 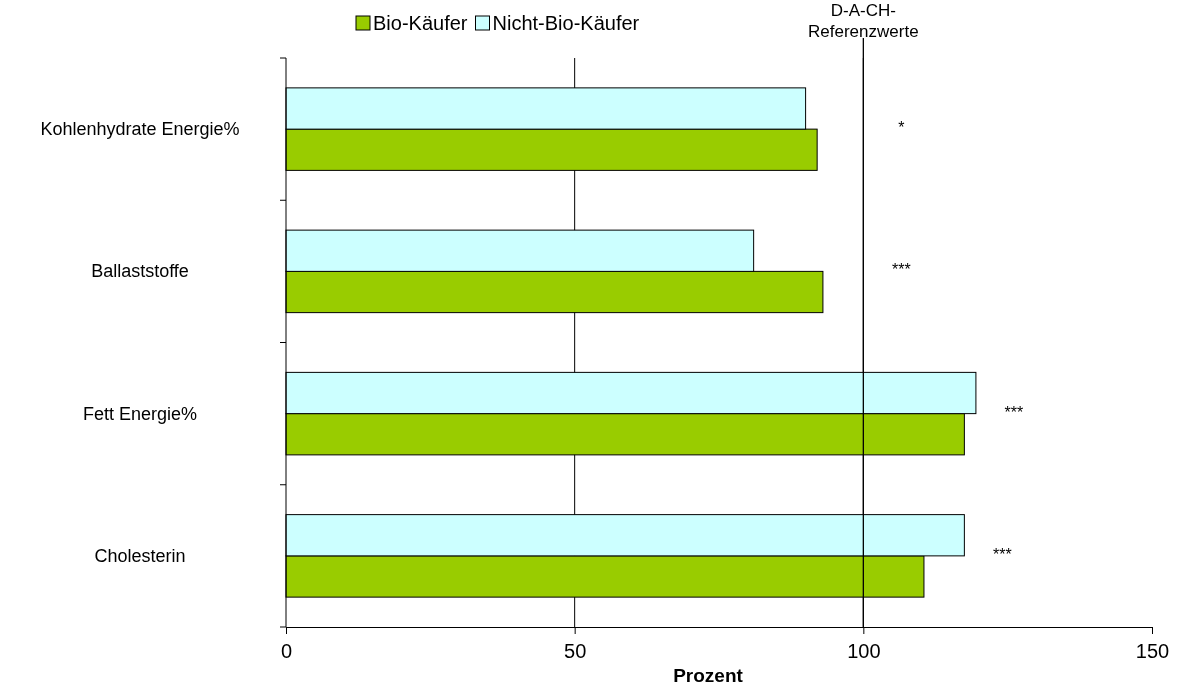 I want to click on x-tick-label: 100, so click(x=864, y=651).